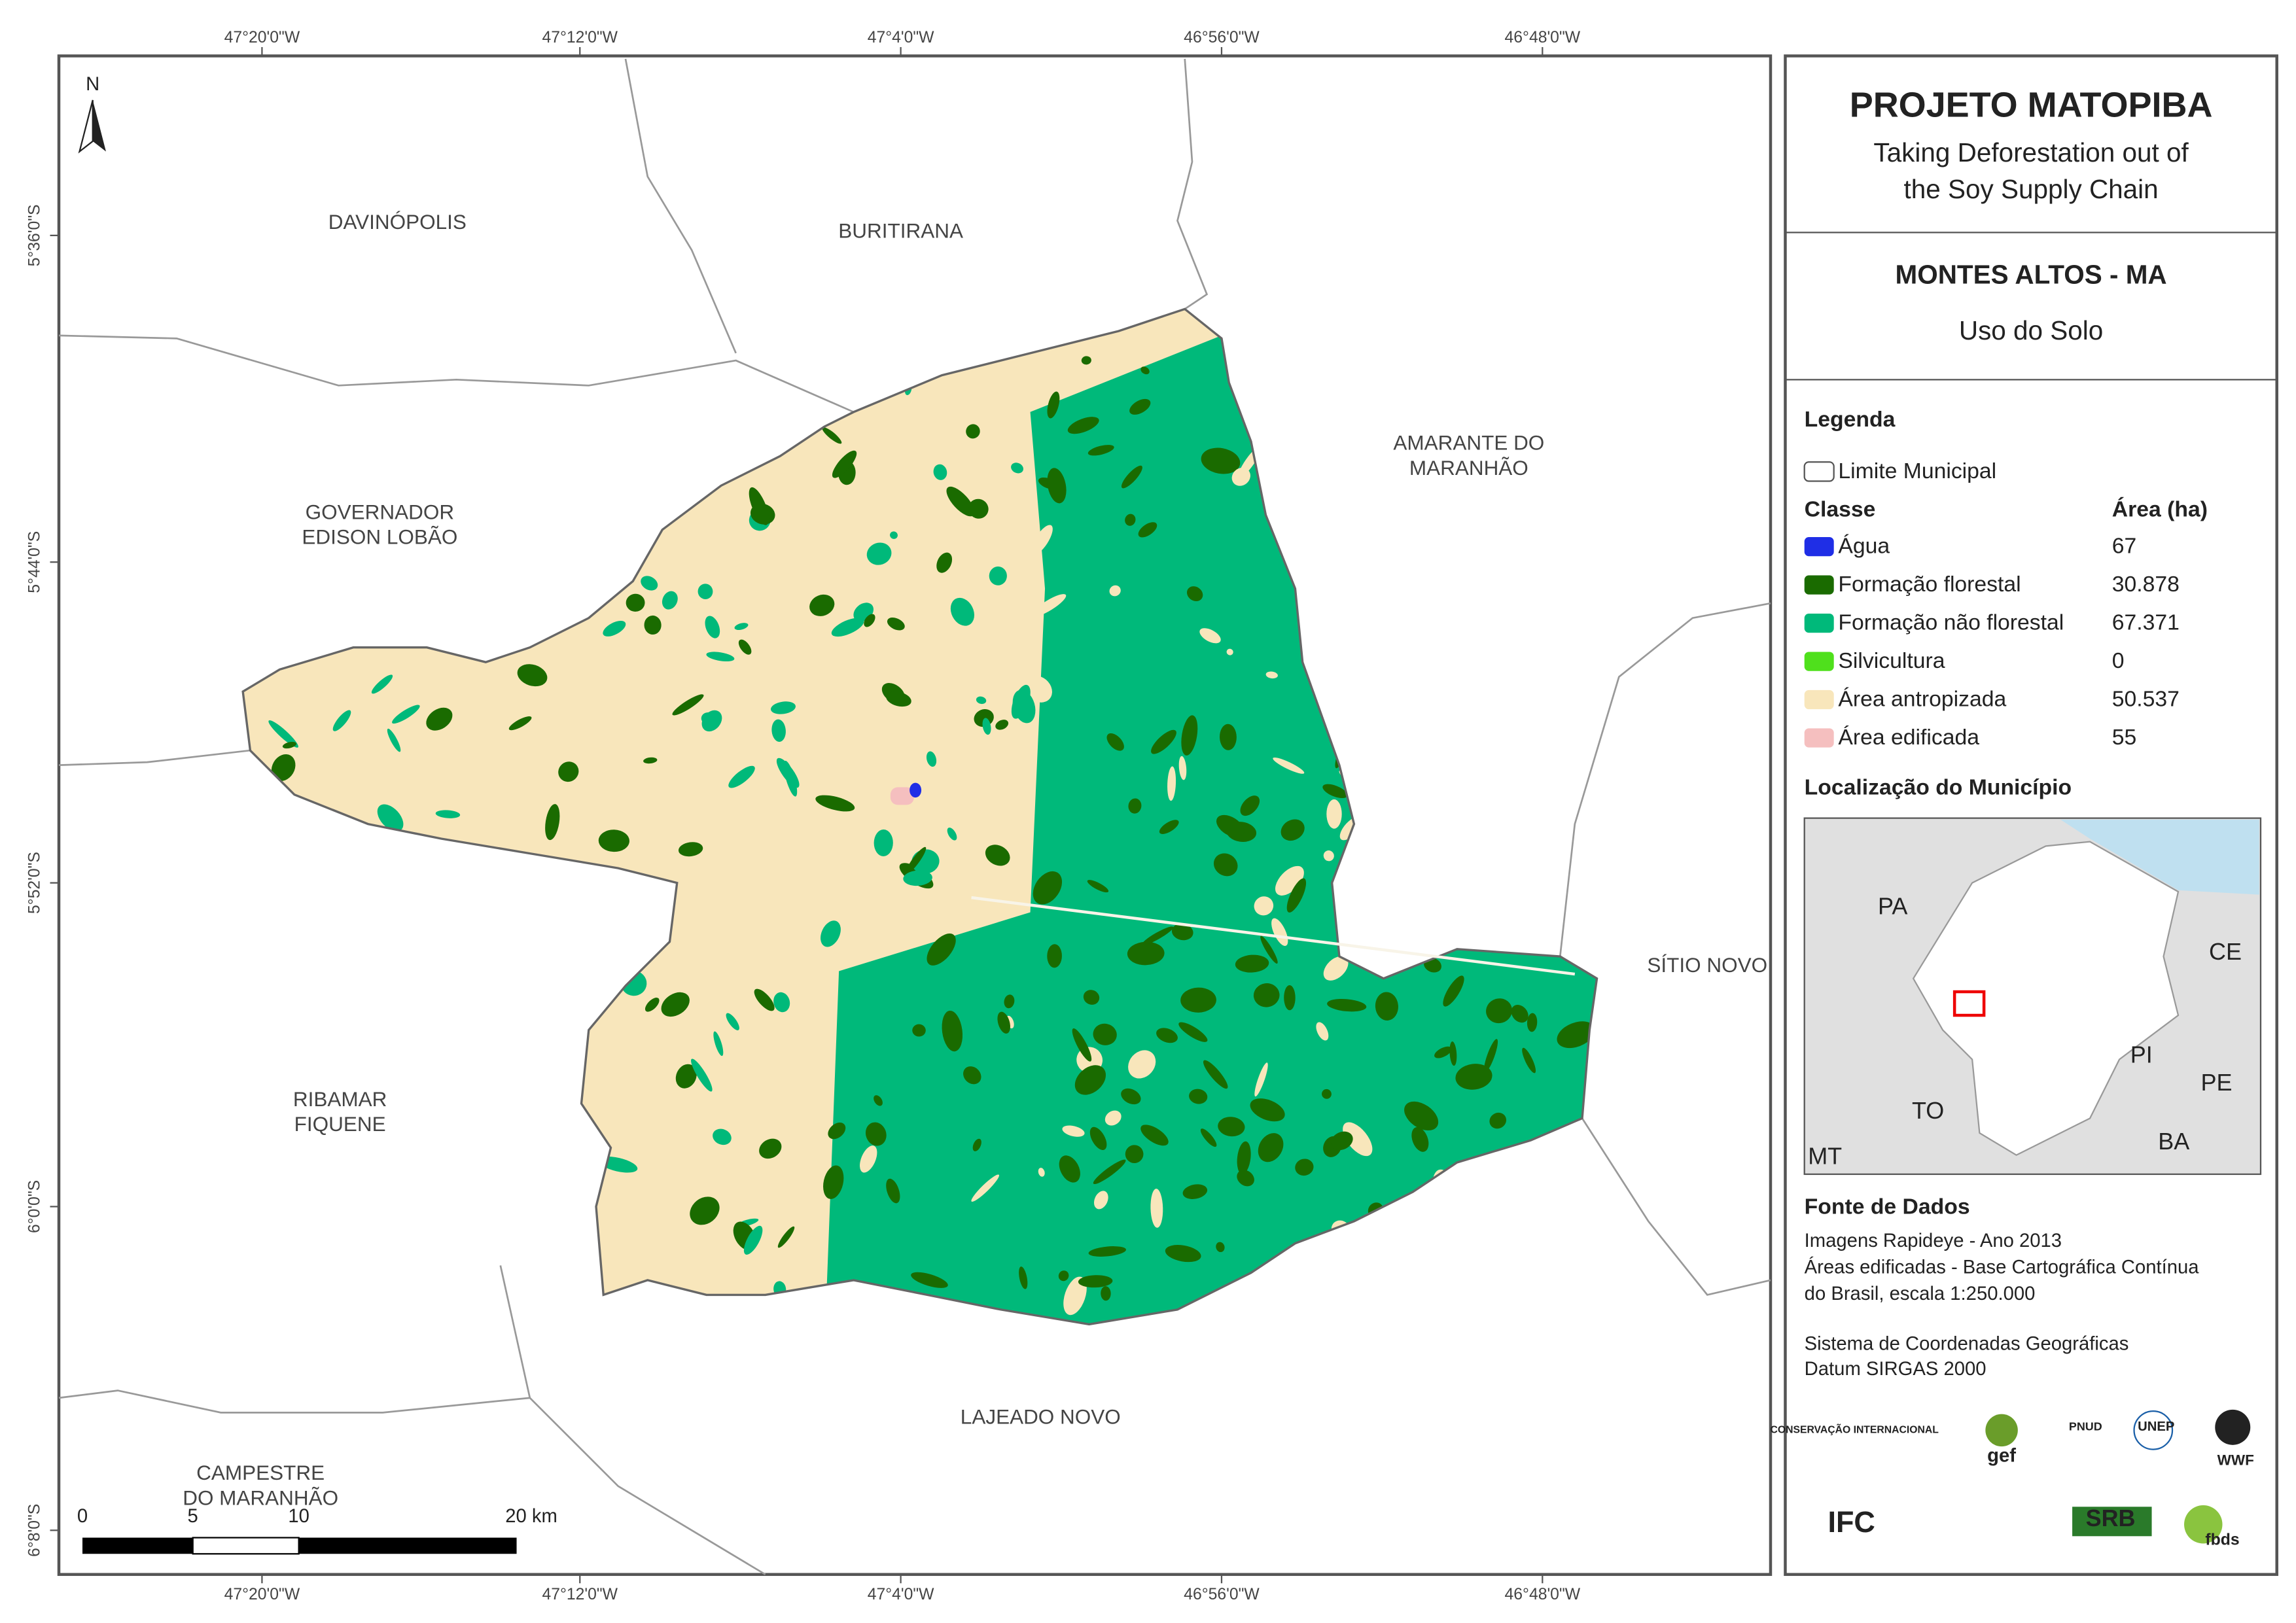  I want to click on latitude-label: 5°44'0"S, so click(35, 562).